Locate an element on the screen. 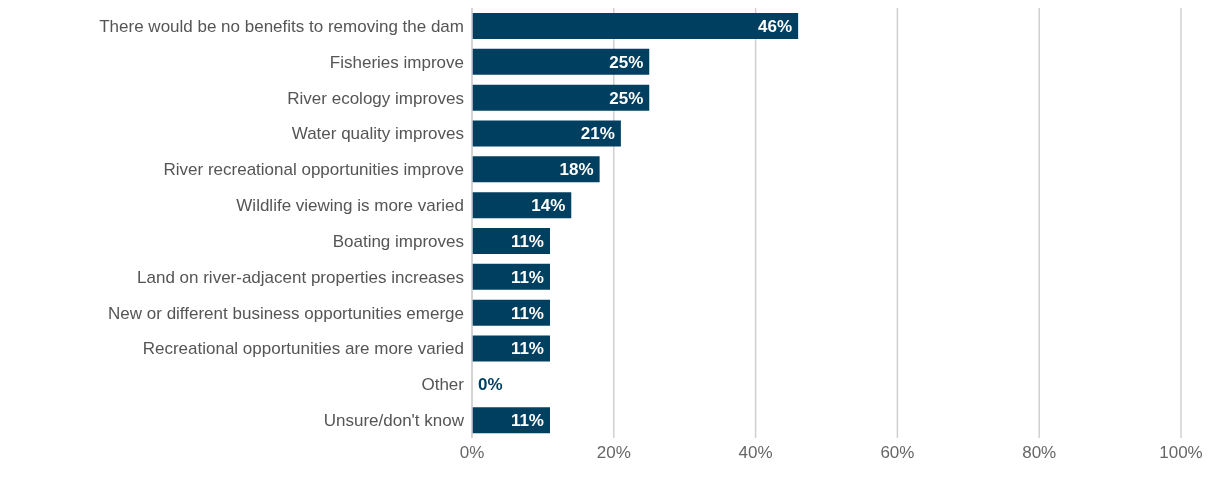 The width and height of the screenshot is (1211, 478). y-tick-label: Wildlife viewing is more varied is located at coordinates (350, 206).